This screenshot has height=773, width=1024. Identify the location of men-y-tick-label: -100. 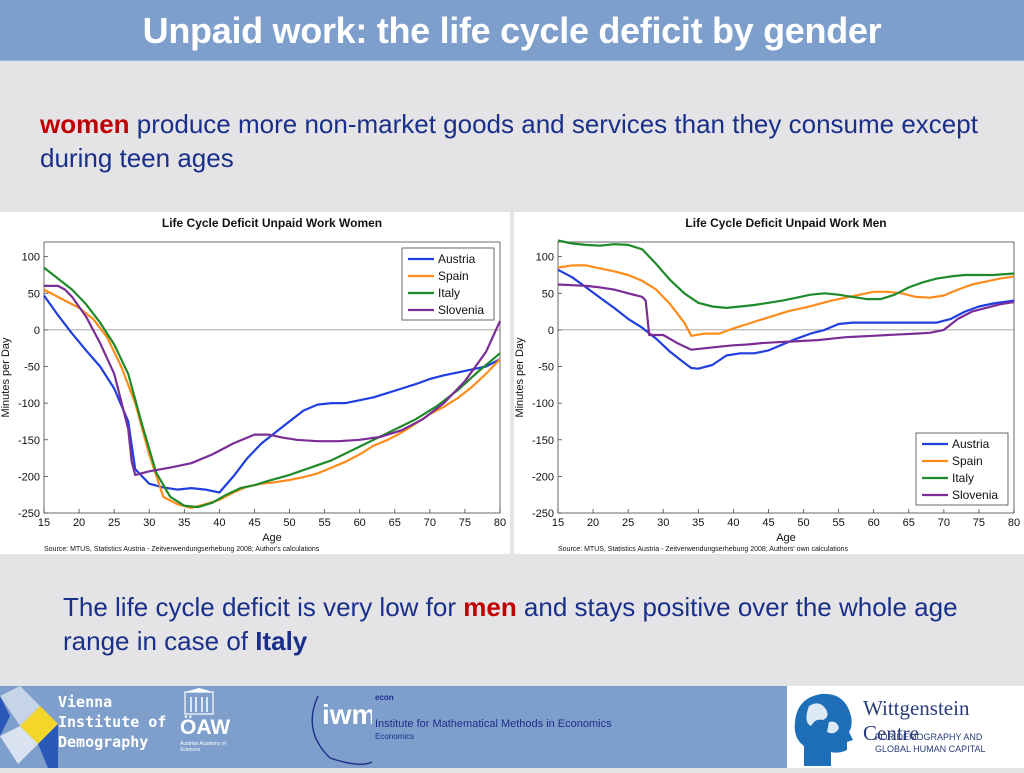
(543, 404).